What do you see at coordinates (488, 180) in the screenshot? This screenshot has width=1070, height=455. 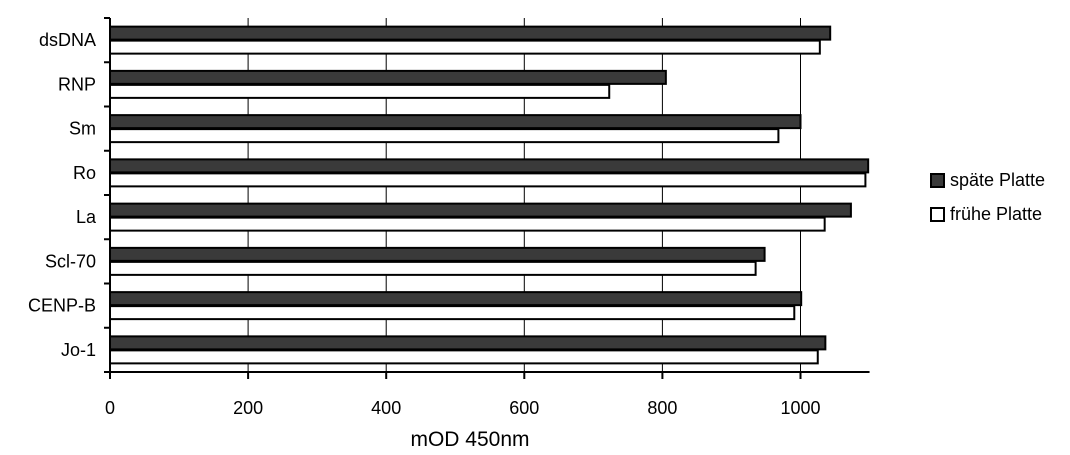 I see `bar-fruehe-ro` at bounding box center [488, 180].